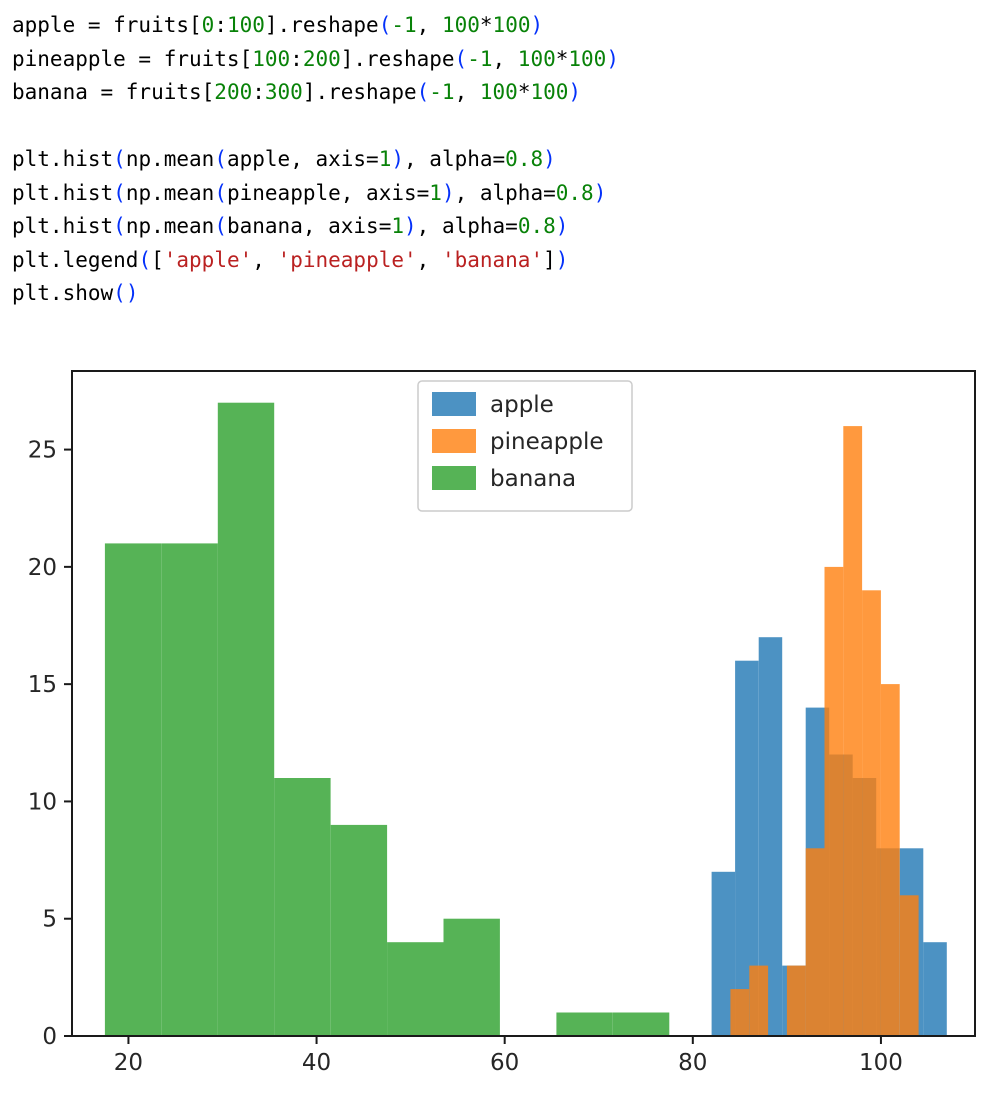 The image size is (998, 1095). Describe the element at coordinates (499, 127) in the screenshot. I see `code-line` at that location.